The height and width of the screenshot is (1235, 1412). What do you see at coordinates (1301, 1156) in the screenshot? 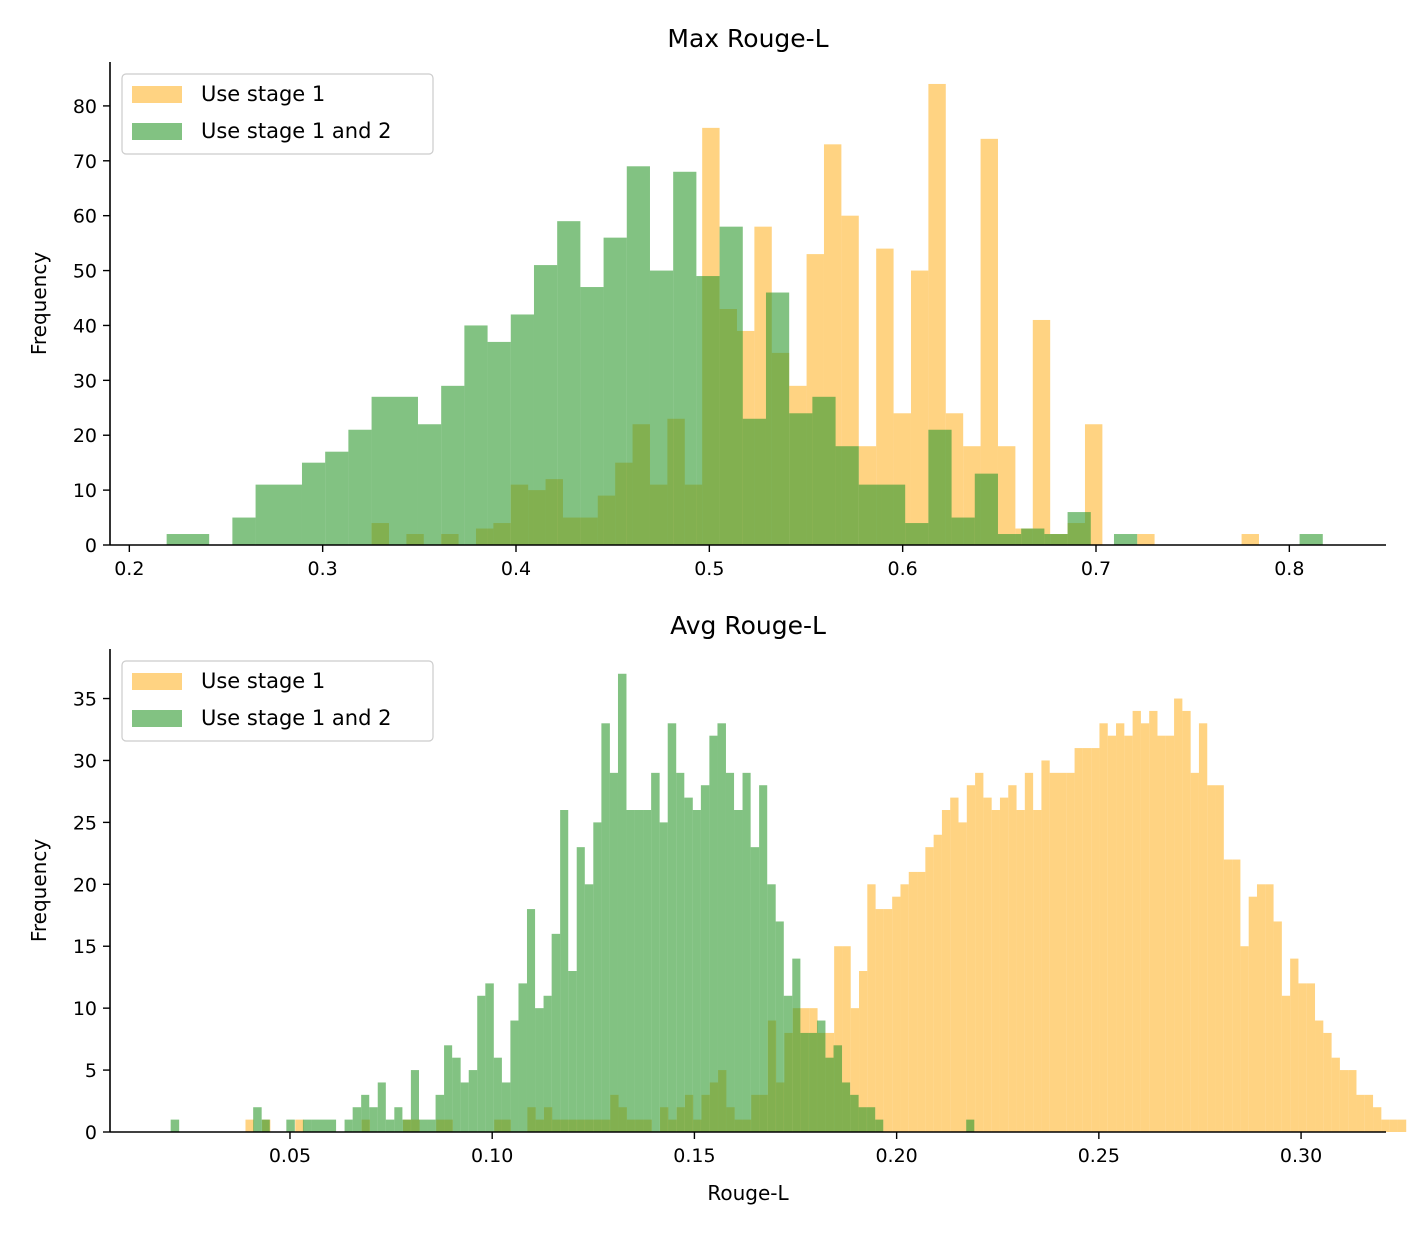
I see `x-tick-label: 0.30` at bounding box center [1301, 1156].